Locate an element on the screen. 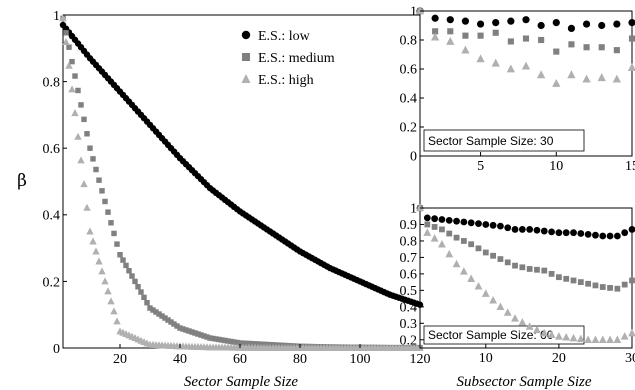  inset-top-data-marks is located at coordinates (525, 46).